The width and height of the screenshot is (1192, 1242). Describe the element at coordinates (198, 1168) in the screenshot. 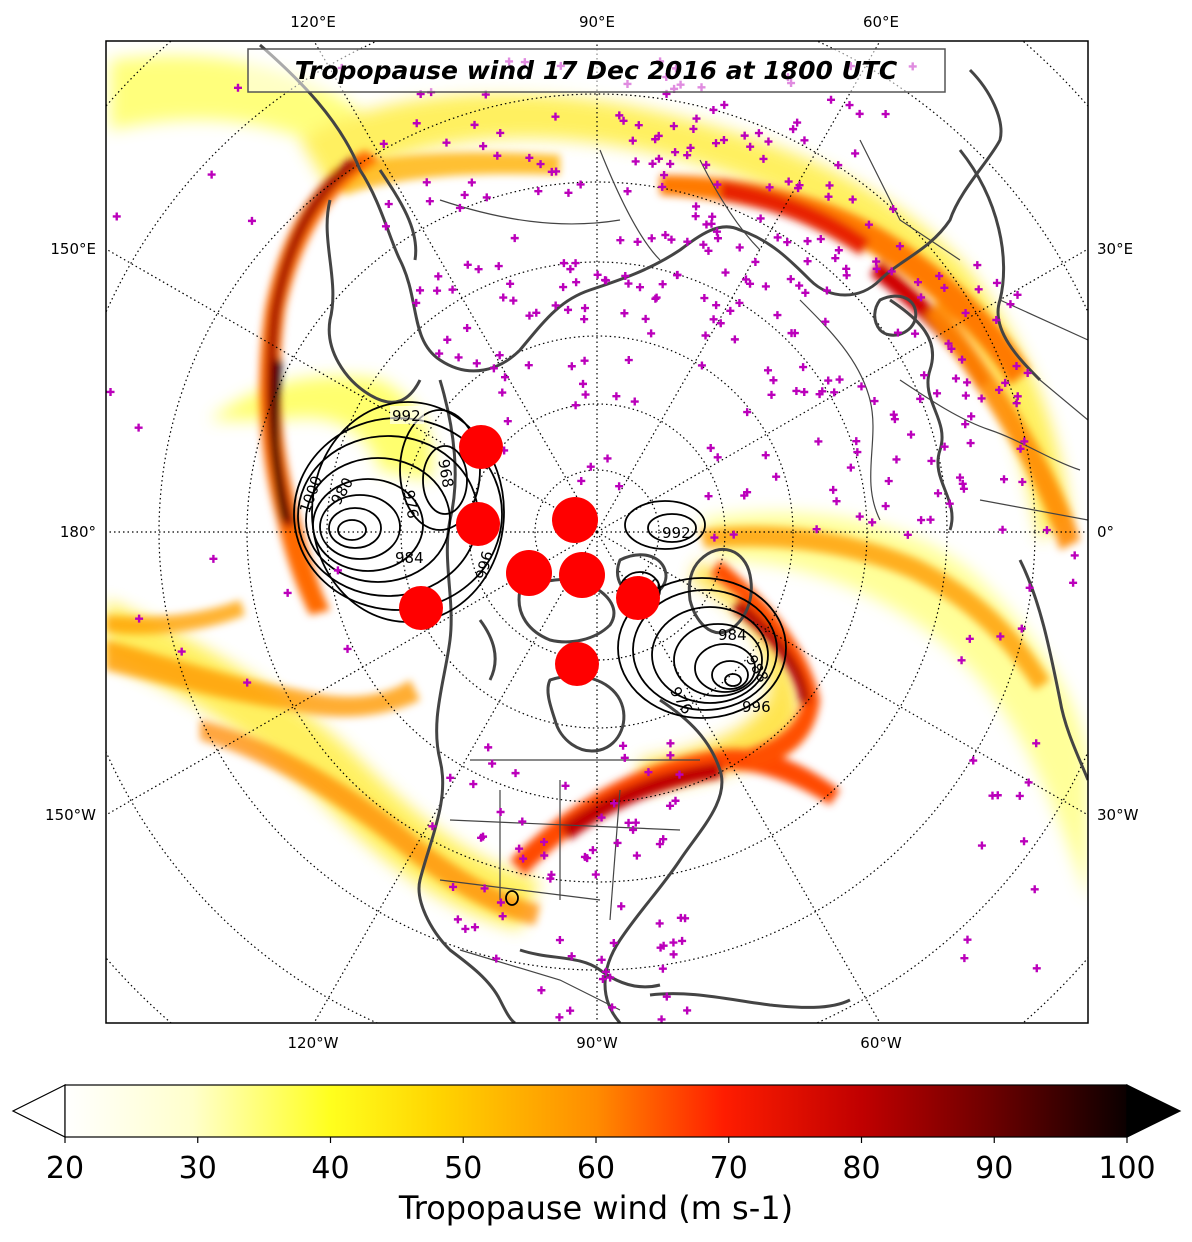

I see `colorbar-tick-label: 30` at that location.